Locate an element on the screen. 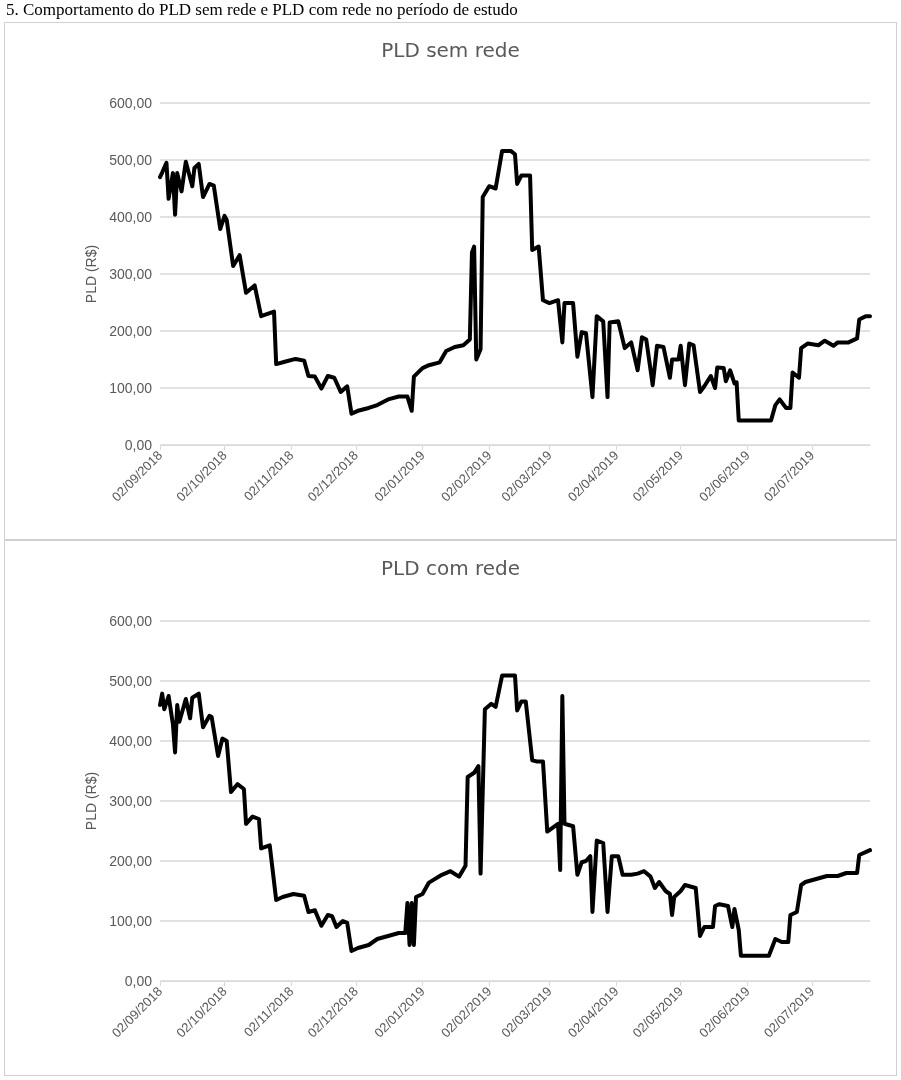 The width and height of the screenshot is (901, 1080). text: 5. Comportamento do PLD sem rede e PLD com rede no período de estudo is located at coordinates (262, 10).